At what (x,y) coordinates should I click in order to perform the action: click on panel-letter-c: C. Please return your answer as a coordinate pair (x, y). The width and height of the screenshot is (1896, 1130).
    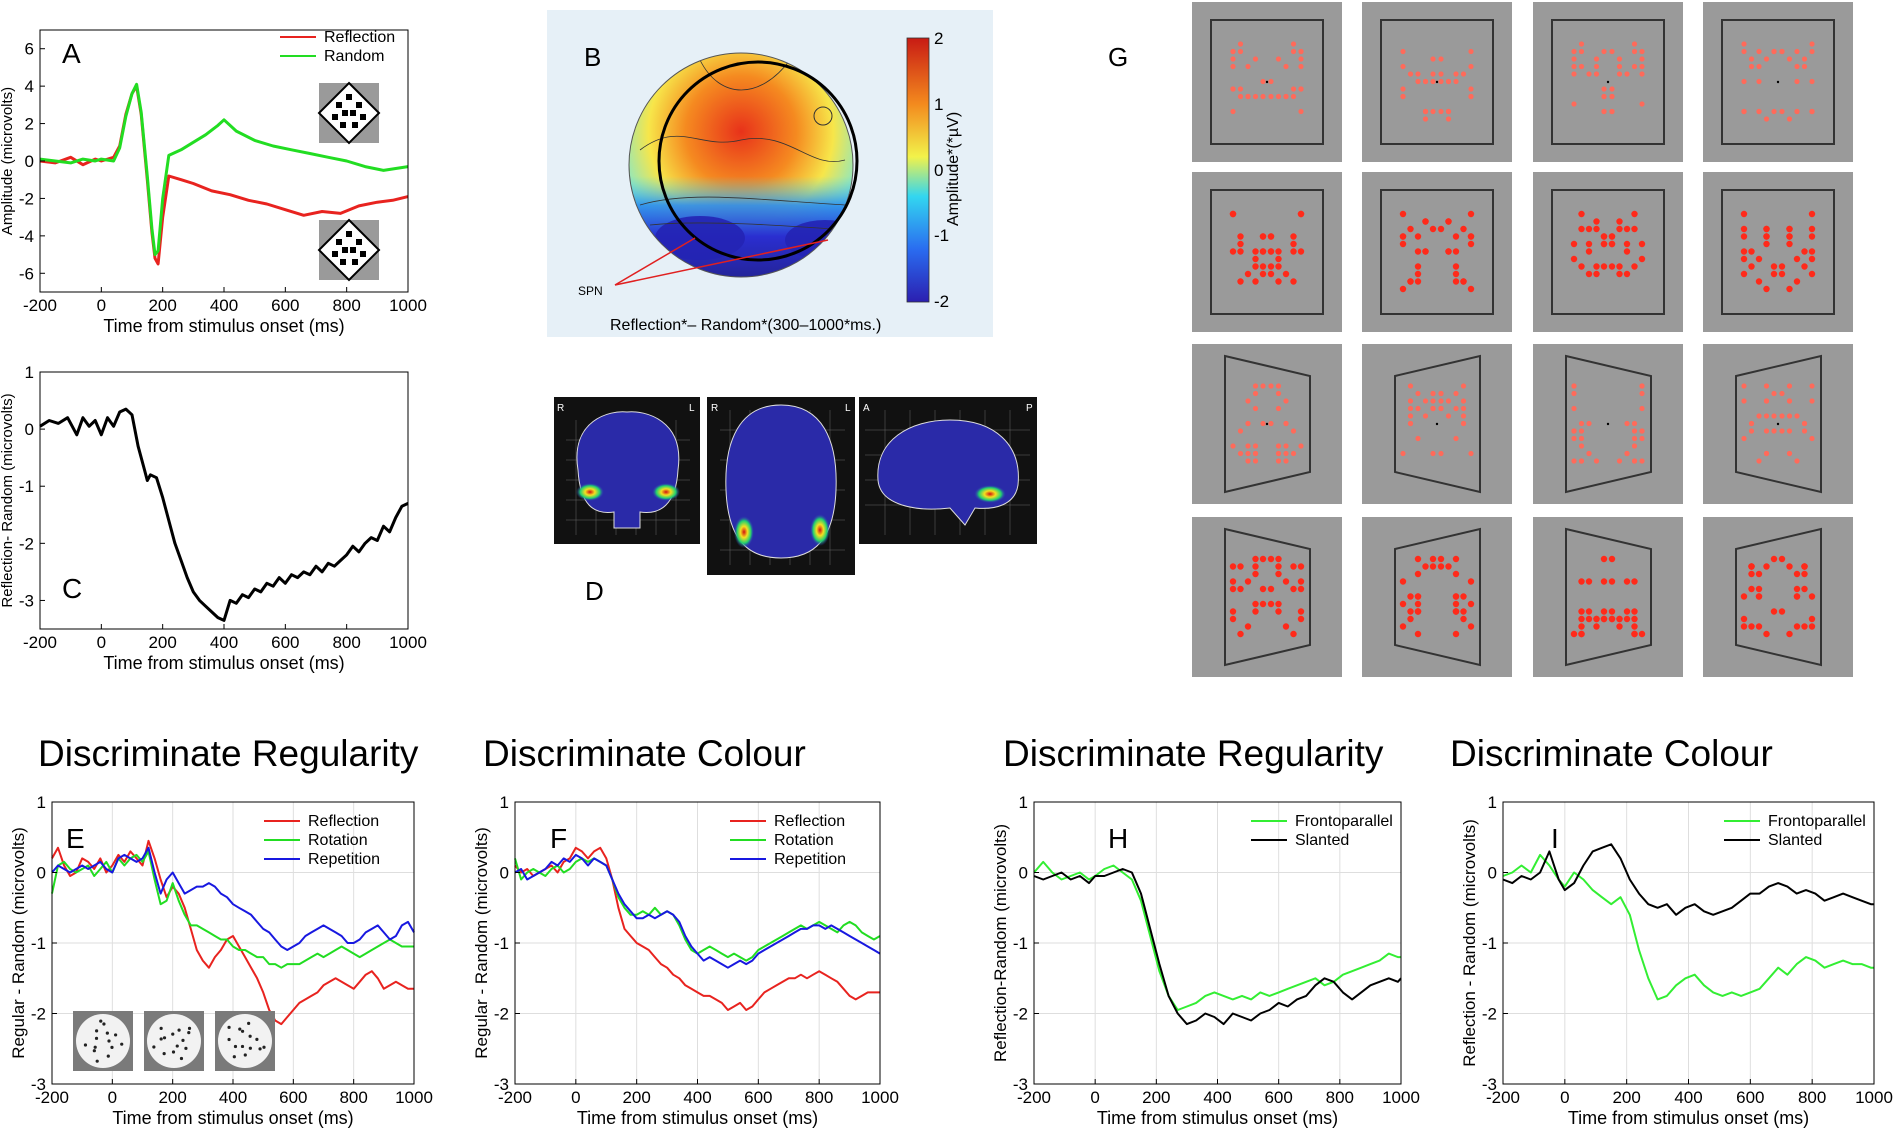
    Looking at the image, I should click on (72, 588).